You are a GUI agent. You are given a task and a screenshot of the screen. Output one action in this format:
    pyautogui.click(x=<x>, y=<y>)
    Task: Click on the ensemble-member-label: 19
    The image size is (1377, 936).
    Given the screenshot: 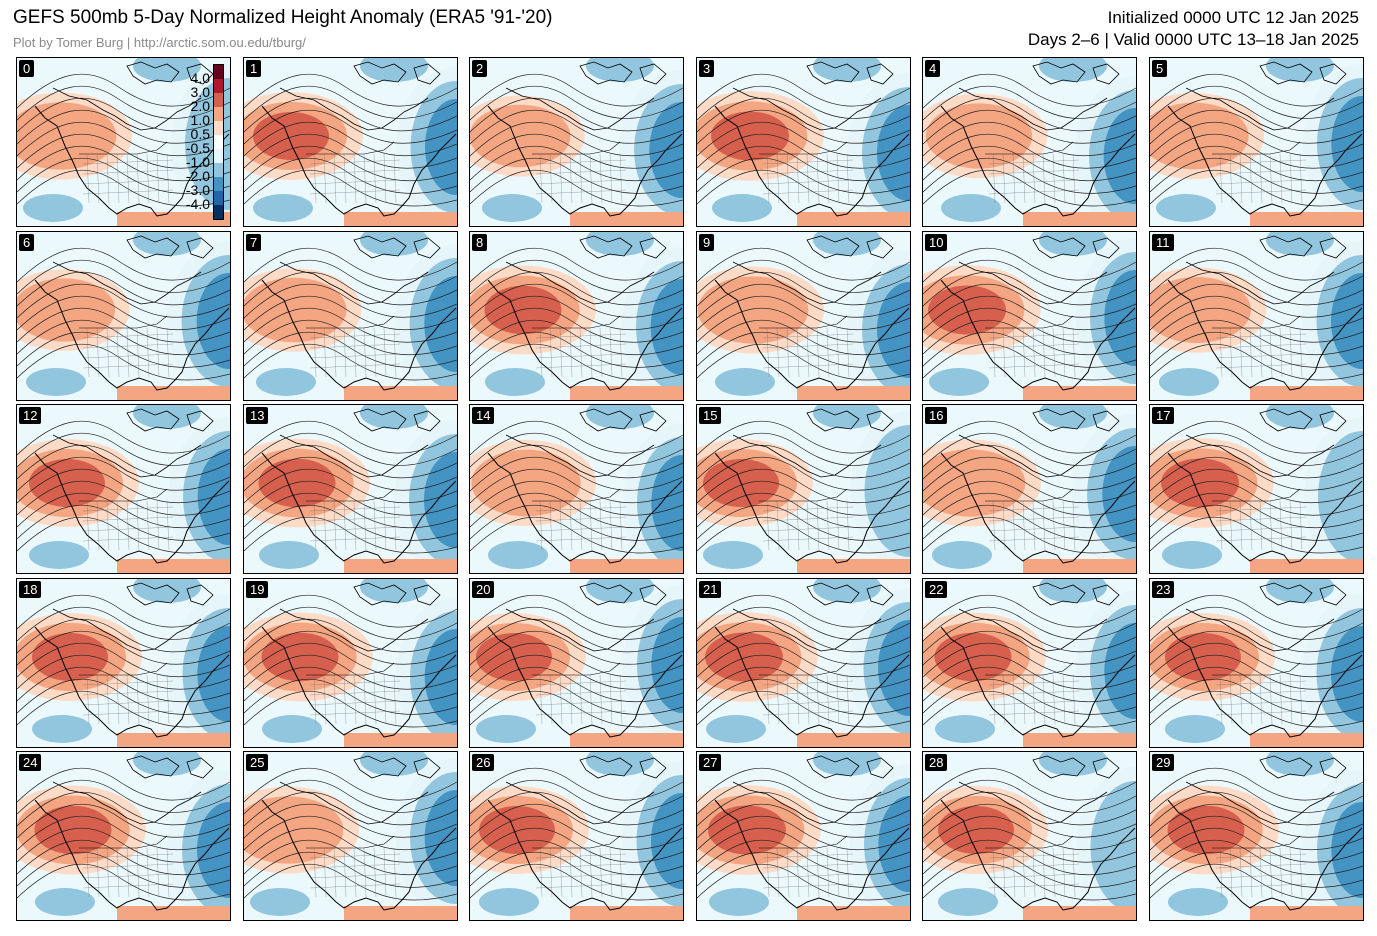 What is the action you would take?
    pyautogui.click(x=257, y=589)
    